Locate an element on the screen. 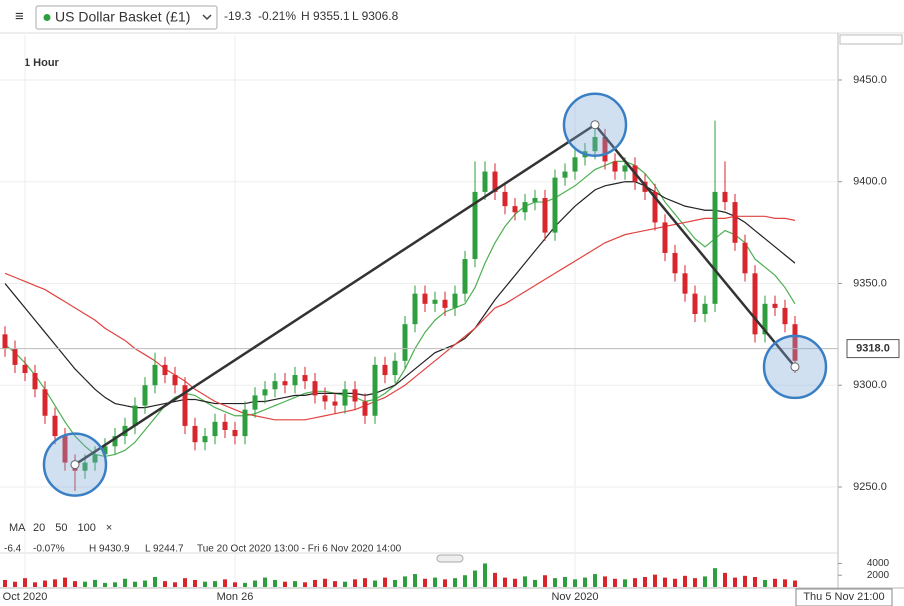  instrument-select is located at coordinates (126, 17).